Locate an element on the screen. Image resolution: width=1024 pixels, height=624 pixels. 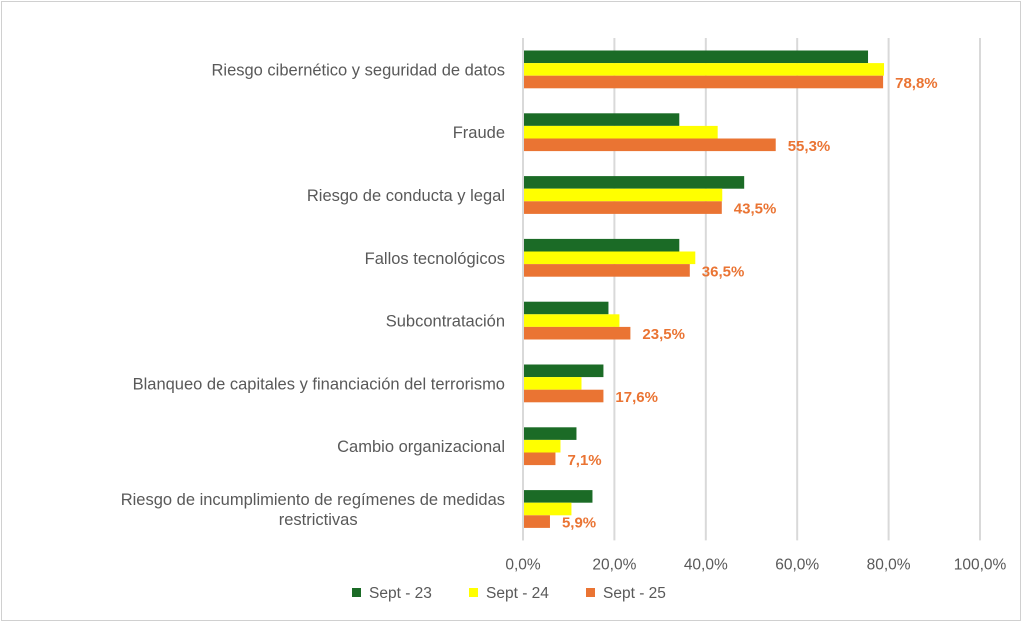
legend-label: Sept - 25 is located at coordinates (634, 593).